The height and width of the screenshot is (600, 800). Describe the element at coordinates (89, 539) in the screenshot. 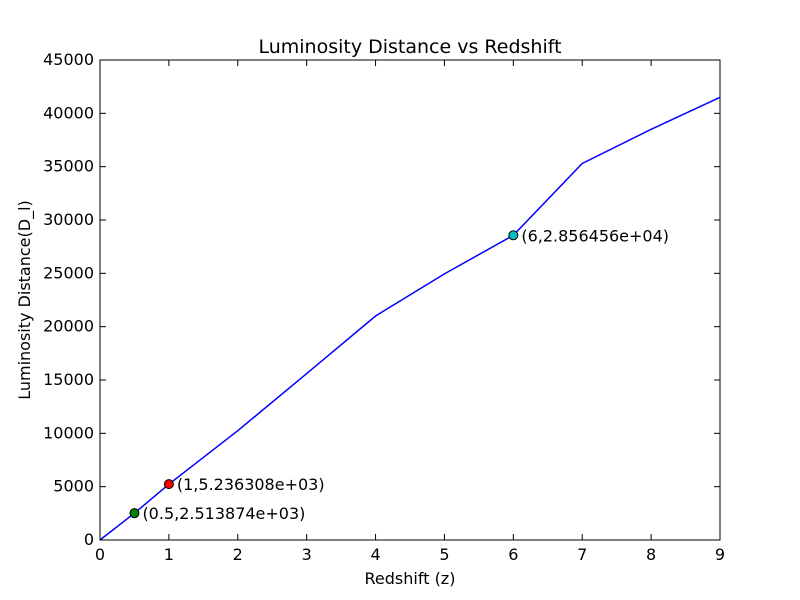

I see `y-tick-label: 0` at that location.